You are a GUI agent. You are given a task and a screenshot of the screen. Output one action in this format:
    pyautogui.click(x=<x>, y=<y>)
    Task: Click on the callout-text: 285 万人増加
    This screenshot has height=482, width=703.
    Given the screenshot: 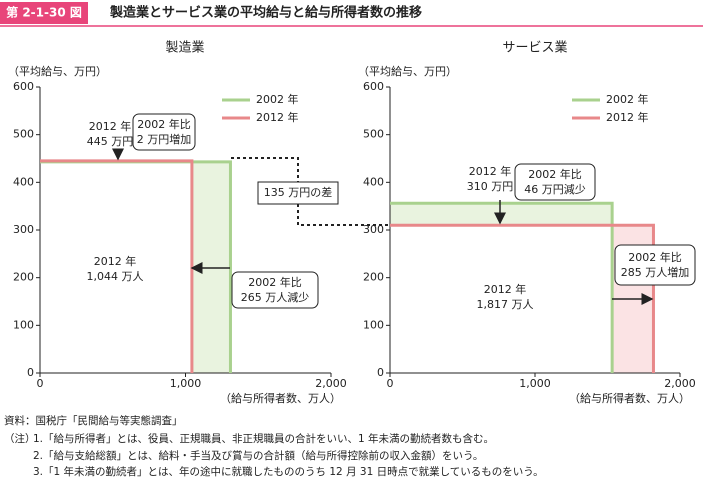 What is the action you would take?
    pyautogui.click(x=655, y=272)
    